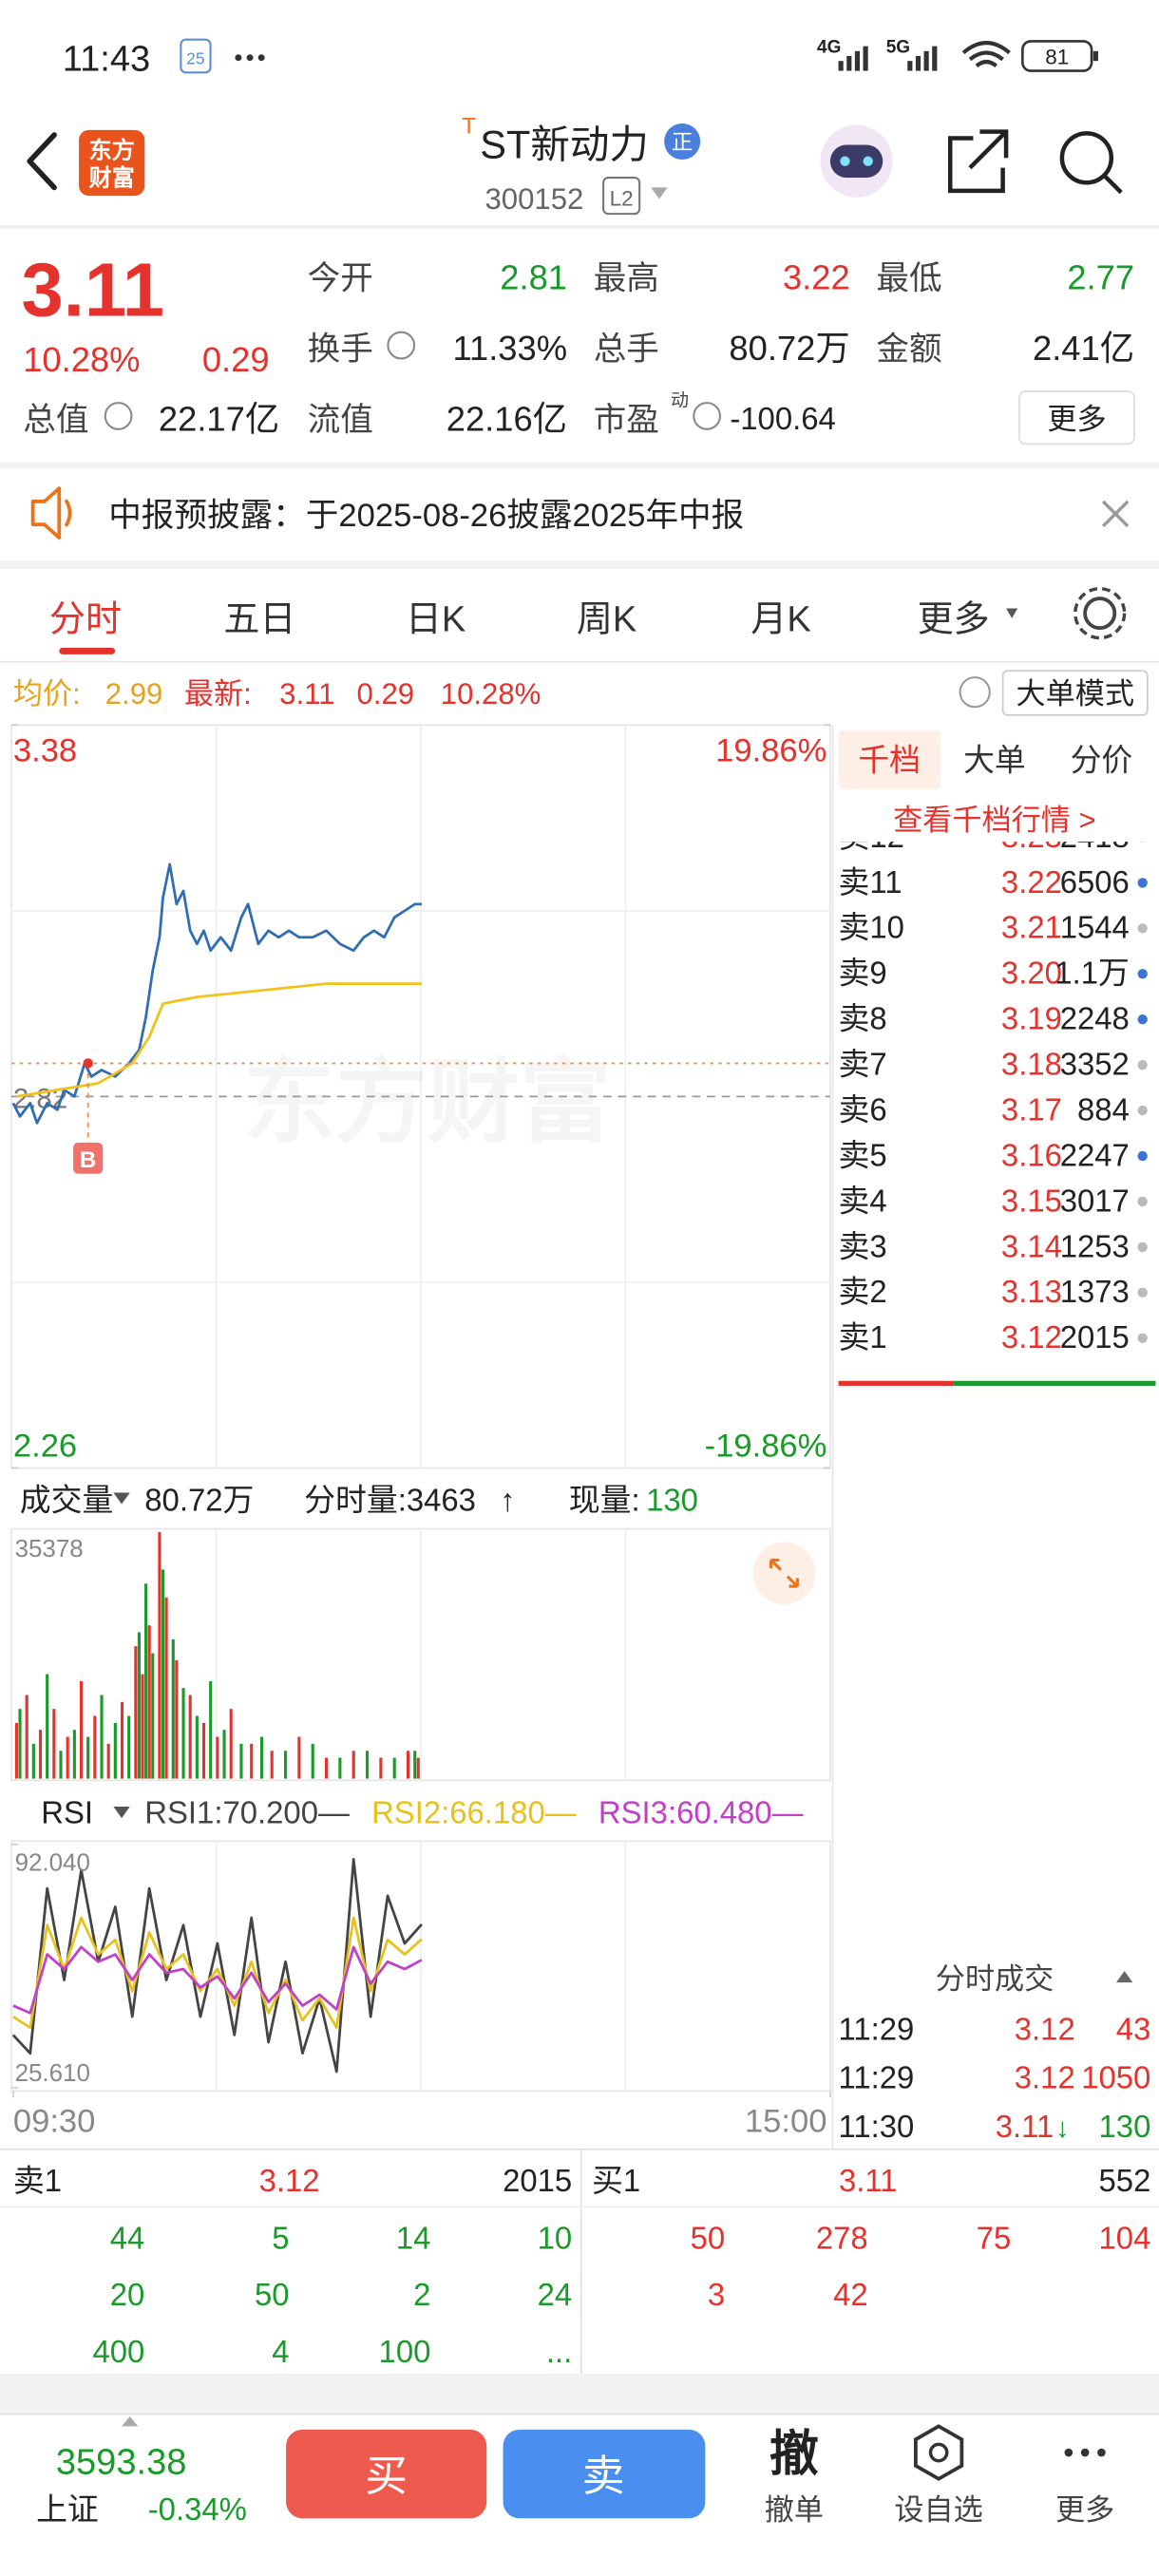  What do you see at coordinates (581, 2262) in the screenshot?
I see `divider` at bounding box center [581, 2262].